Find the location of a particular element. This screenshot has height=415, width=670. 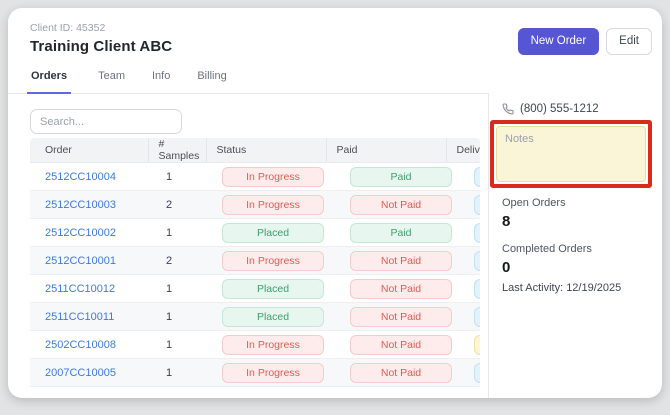

open-orders-value: 8 is located at coordinates (506, 221).